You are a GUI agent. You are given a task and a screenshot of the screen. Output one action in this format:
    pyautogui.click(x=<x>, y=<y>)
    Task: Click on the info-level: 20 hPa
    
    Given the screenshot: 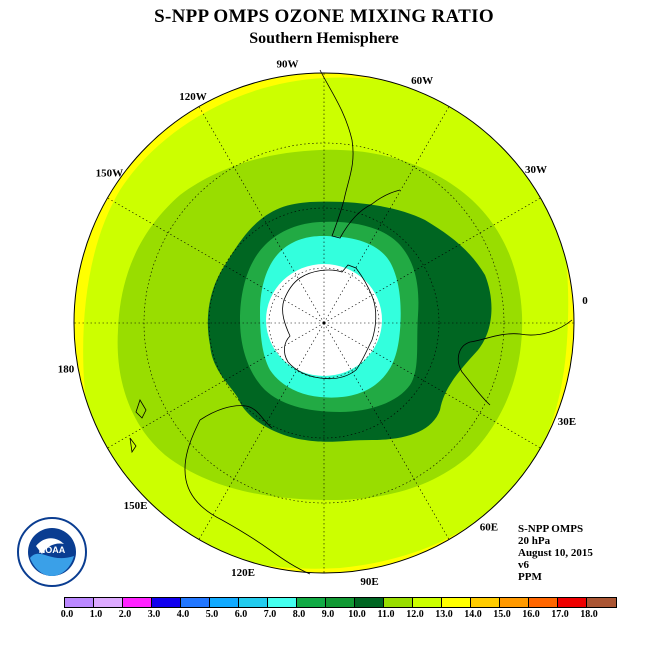 What is the action you would take?
    pyautogui.click(x=534, y=541)
    